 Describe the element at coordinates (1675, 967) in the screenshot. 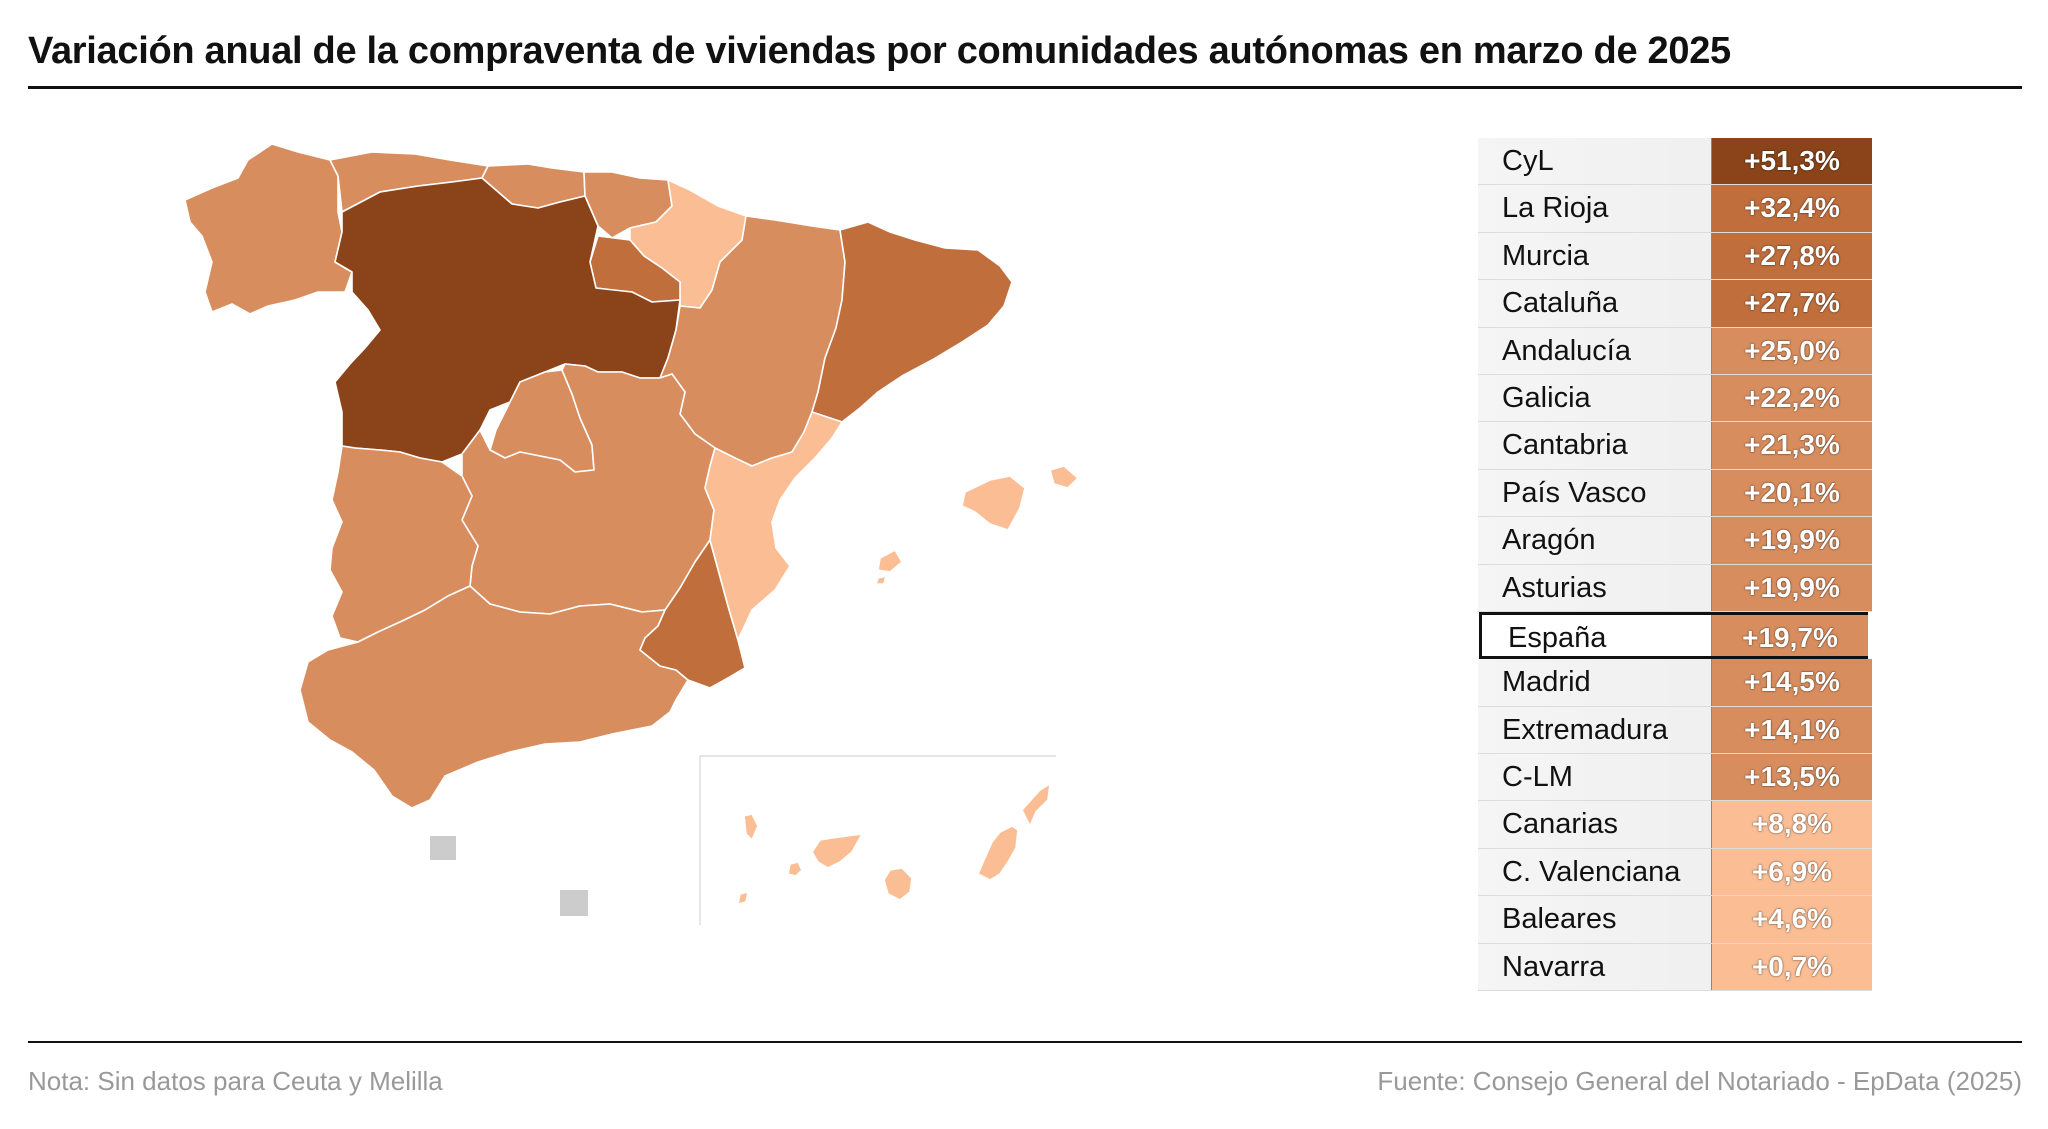

I see `ranking-row: Navarra +0,7%` at that location.